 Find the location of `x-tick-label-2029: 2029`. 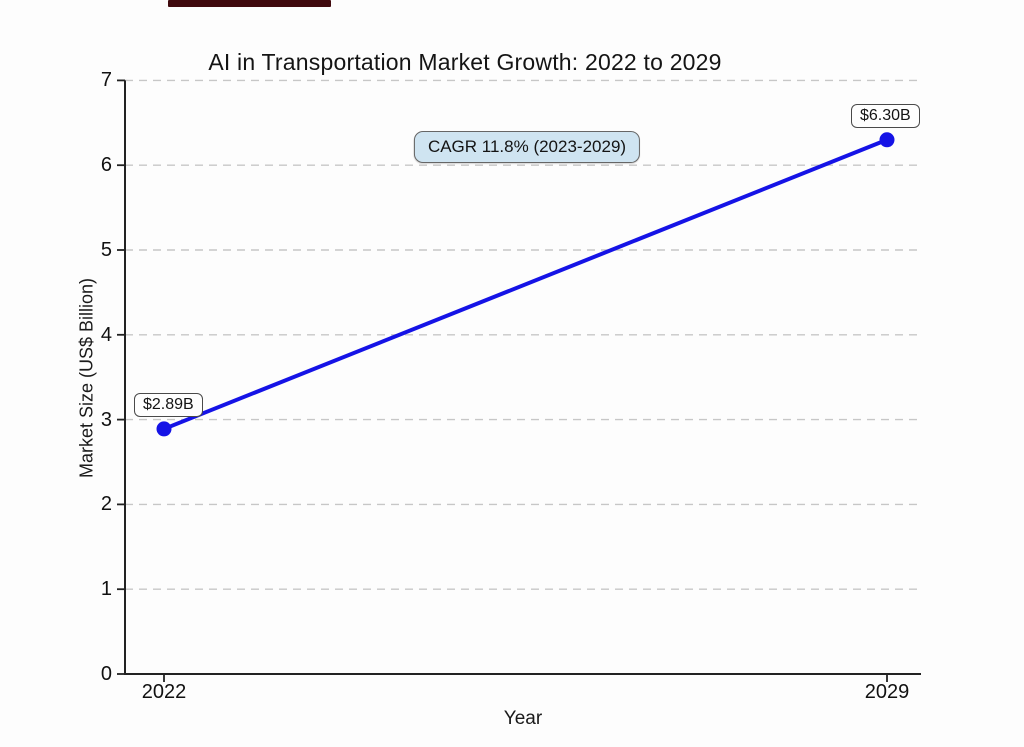

x-tick-label-2029: 2029 is located at coordinates (887, 692).